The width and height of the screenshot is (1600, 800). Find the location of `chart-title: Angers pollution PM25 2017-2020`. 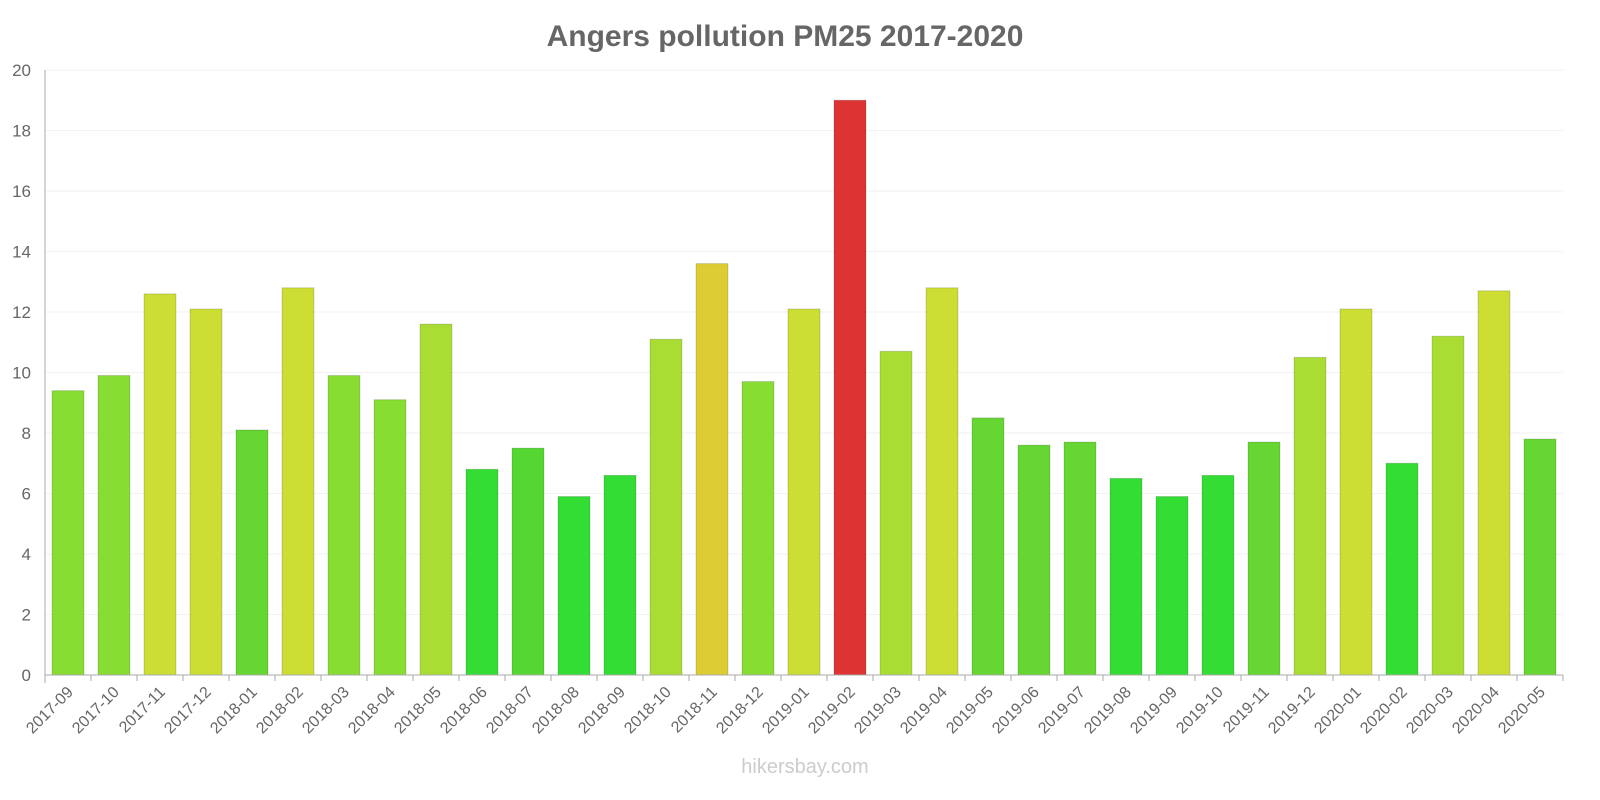

chart-title: Angers pollution PM25 2017-2020 is located at coordinates (785, 36).